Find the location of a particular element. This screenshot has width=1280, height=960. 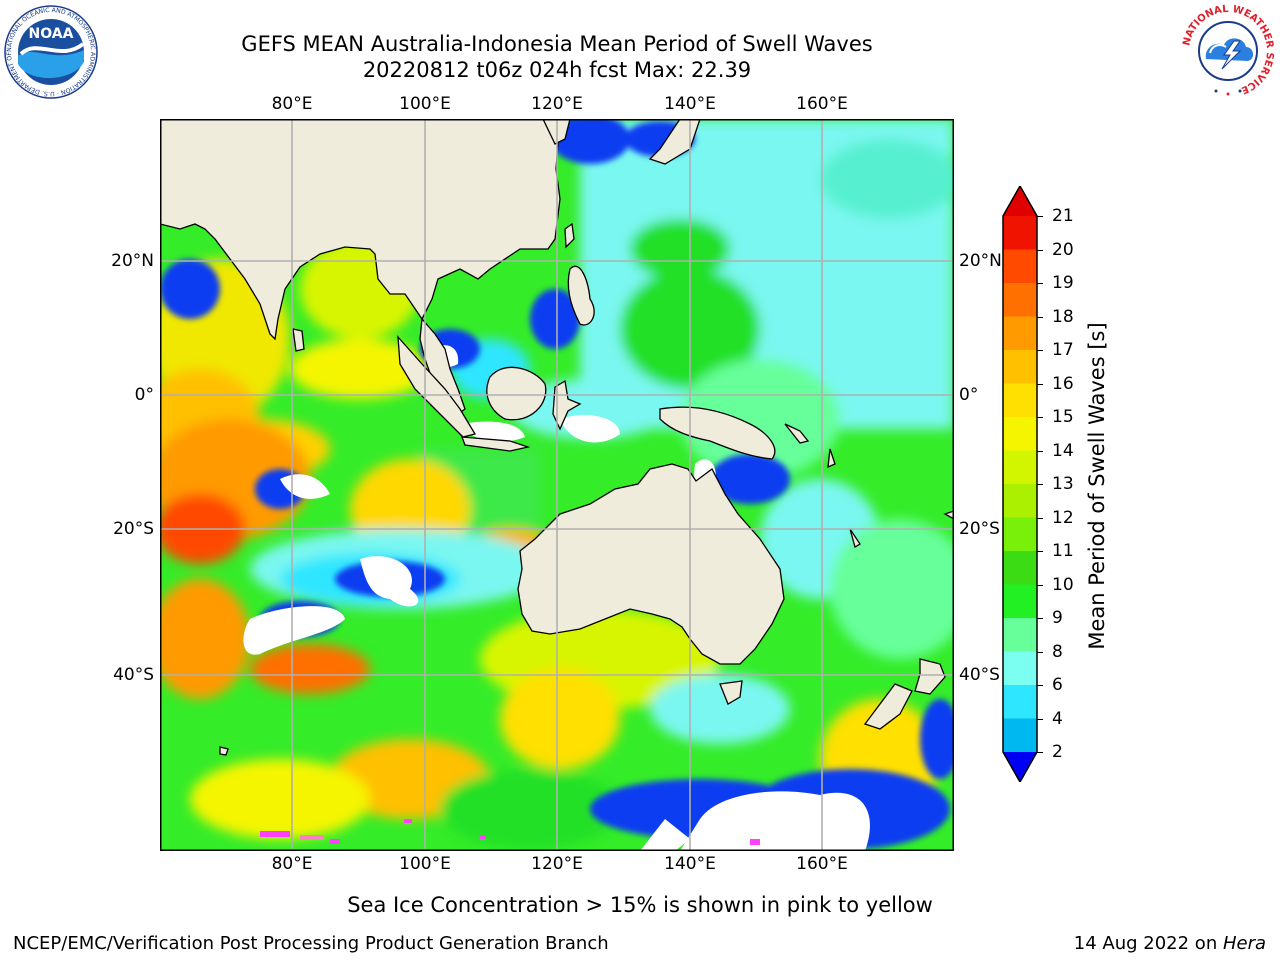

lon-label-top: 120°E is located at coordinates (557, 104).